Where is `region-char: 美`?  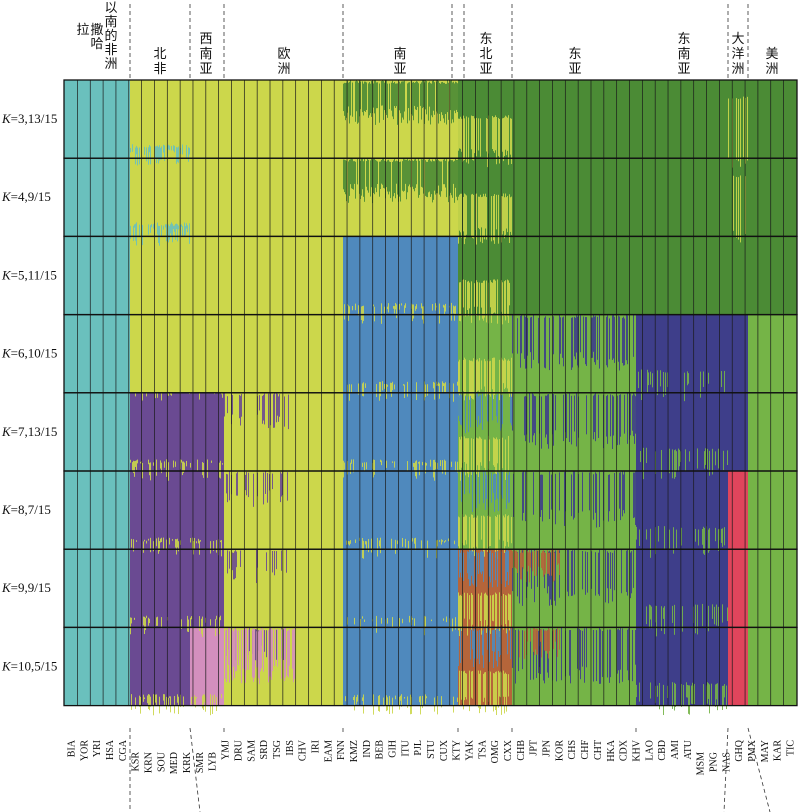
region-char: 美 is located at coordinates (771, 54).